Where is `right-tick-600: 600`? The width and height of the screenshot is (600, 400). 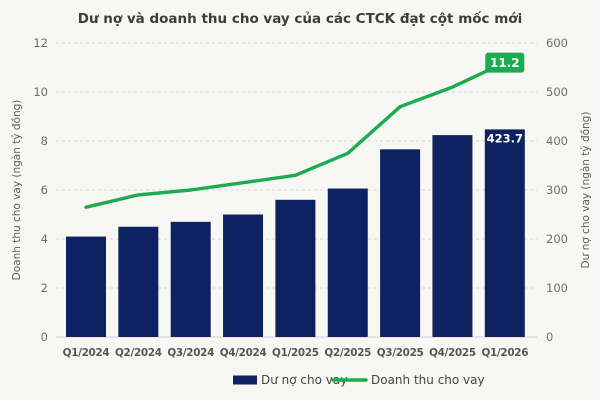 right-tick-600: 600 is located at coordinates (557, 43).